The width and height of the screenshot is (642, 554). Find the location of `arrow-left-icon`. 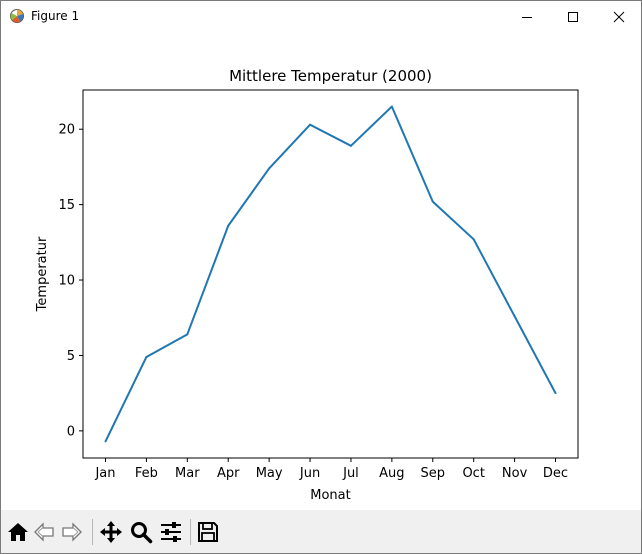

arrow-left-icon is located at coordinates (44, 532).